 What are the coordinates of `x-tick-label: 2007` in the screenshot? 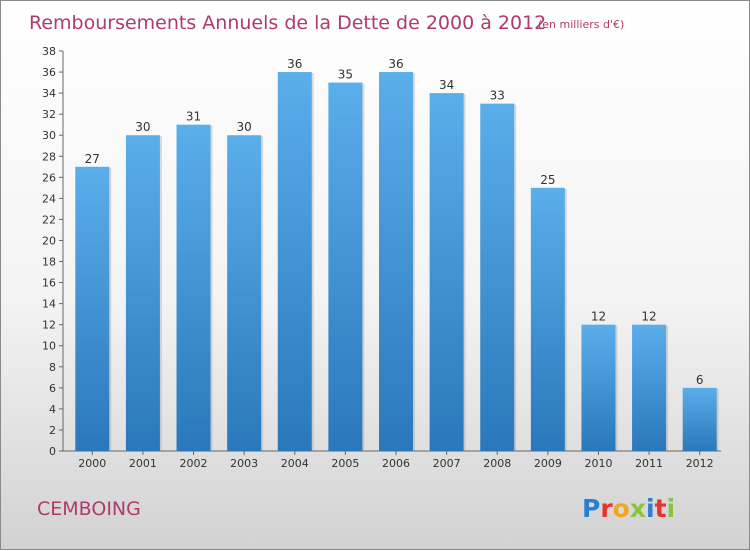 It's located at (447, 463).